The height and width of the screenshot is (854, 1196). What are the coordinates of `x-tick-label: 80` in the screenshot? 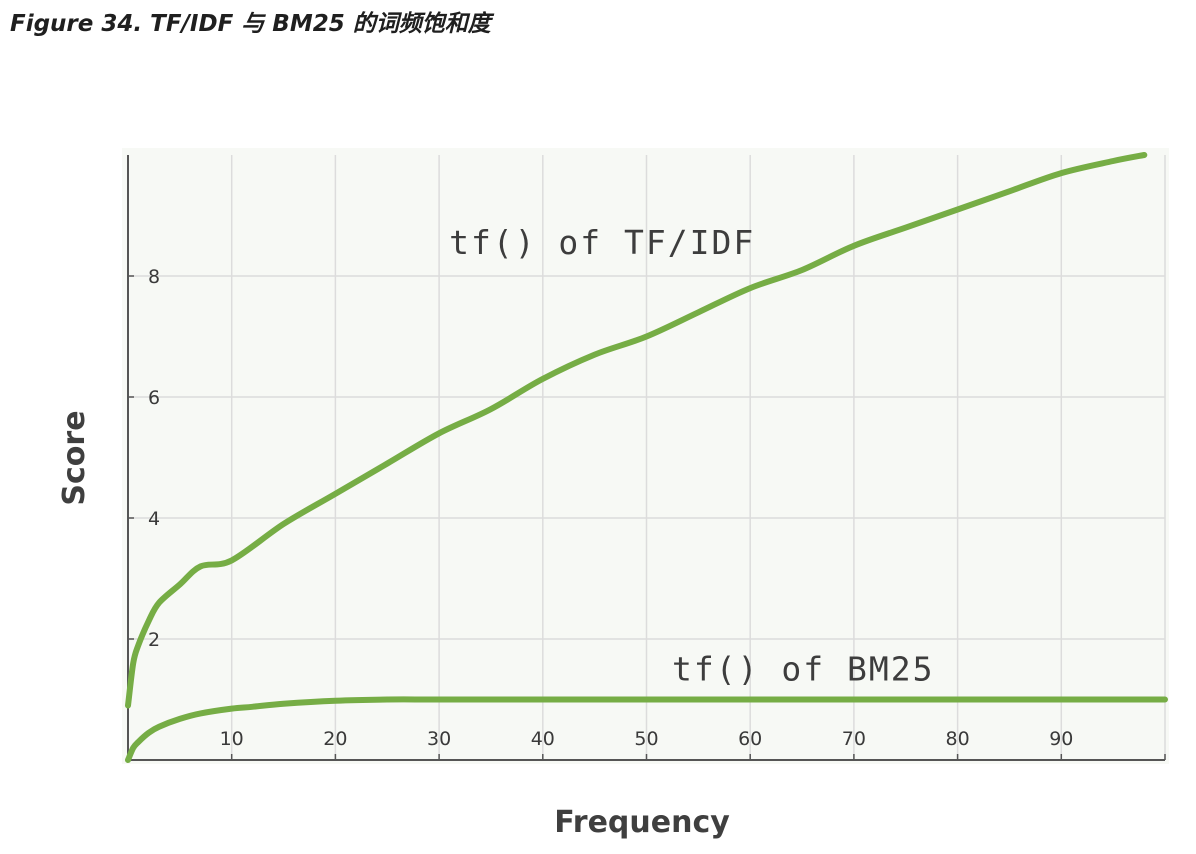 It's located at (958, 739).